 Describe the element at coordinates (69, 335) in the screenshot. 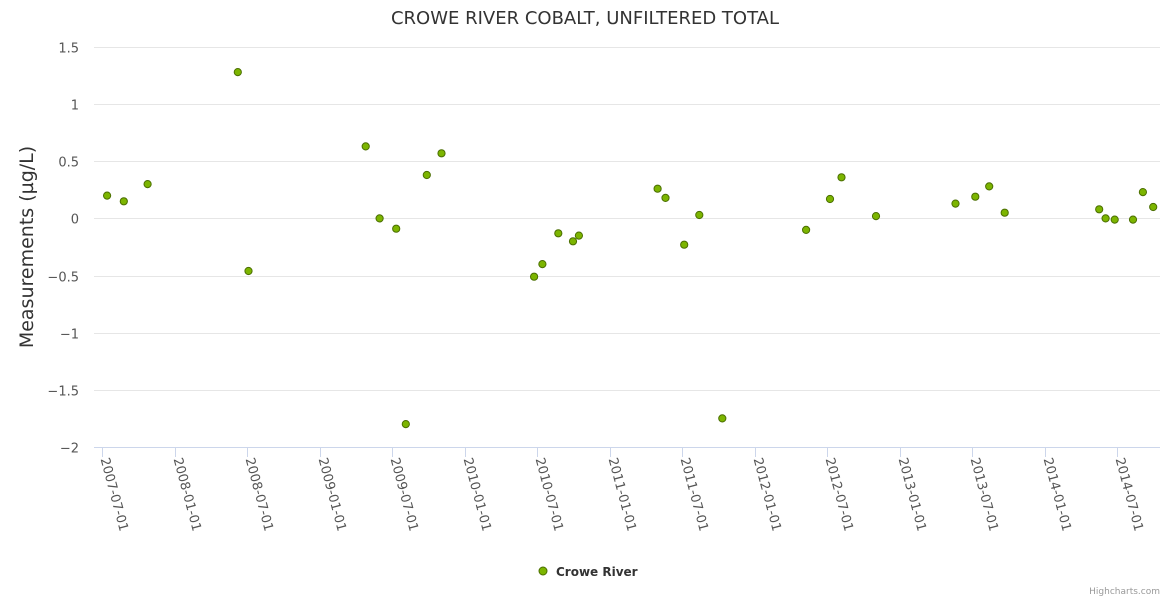

I see `y-tick-label: −1` at that location.